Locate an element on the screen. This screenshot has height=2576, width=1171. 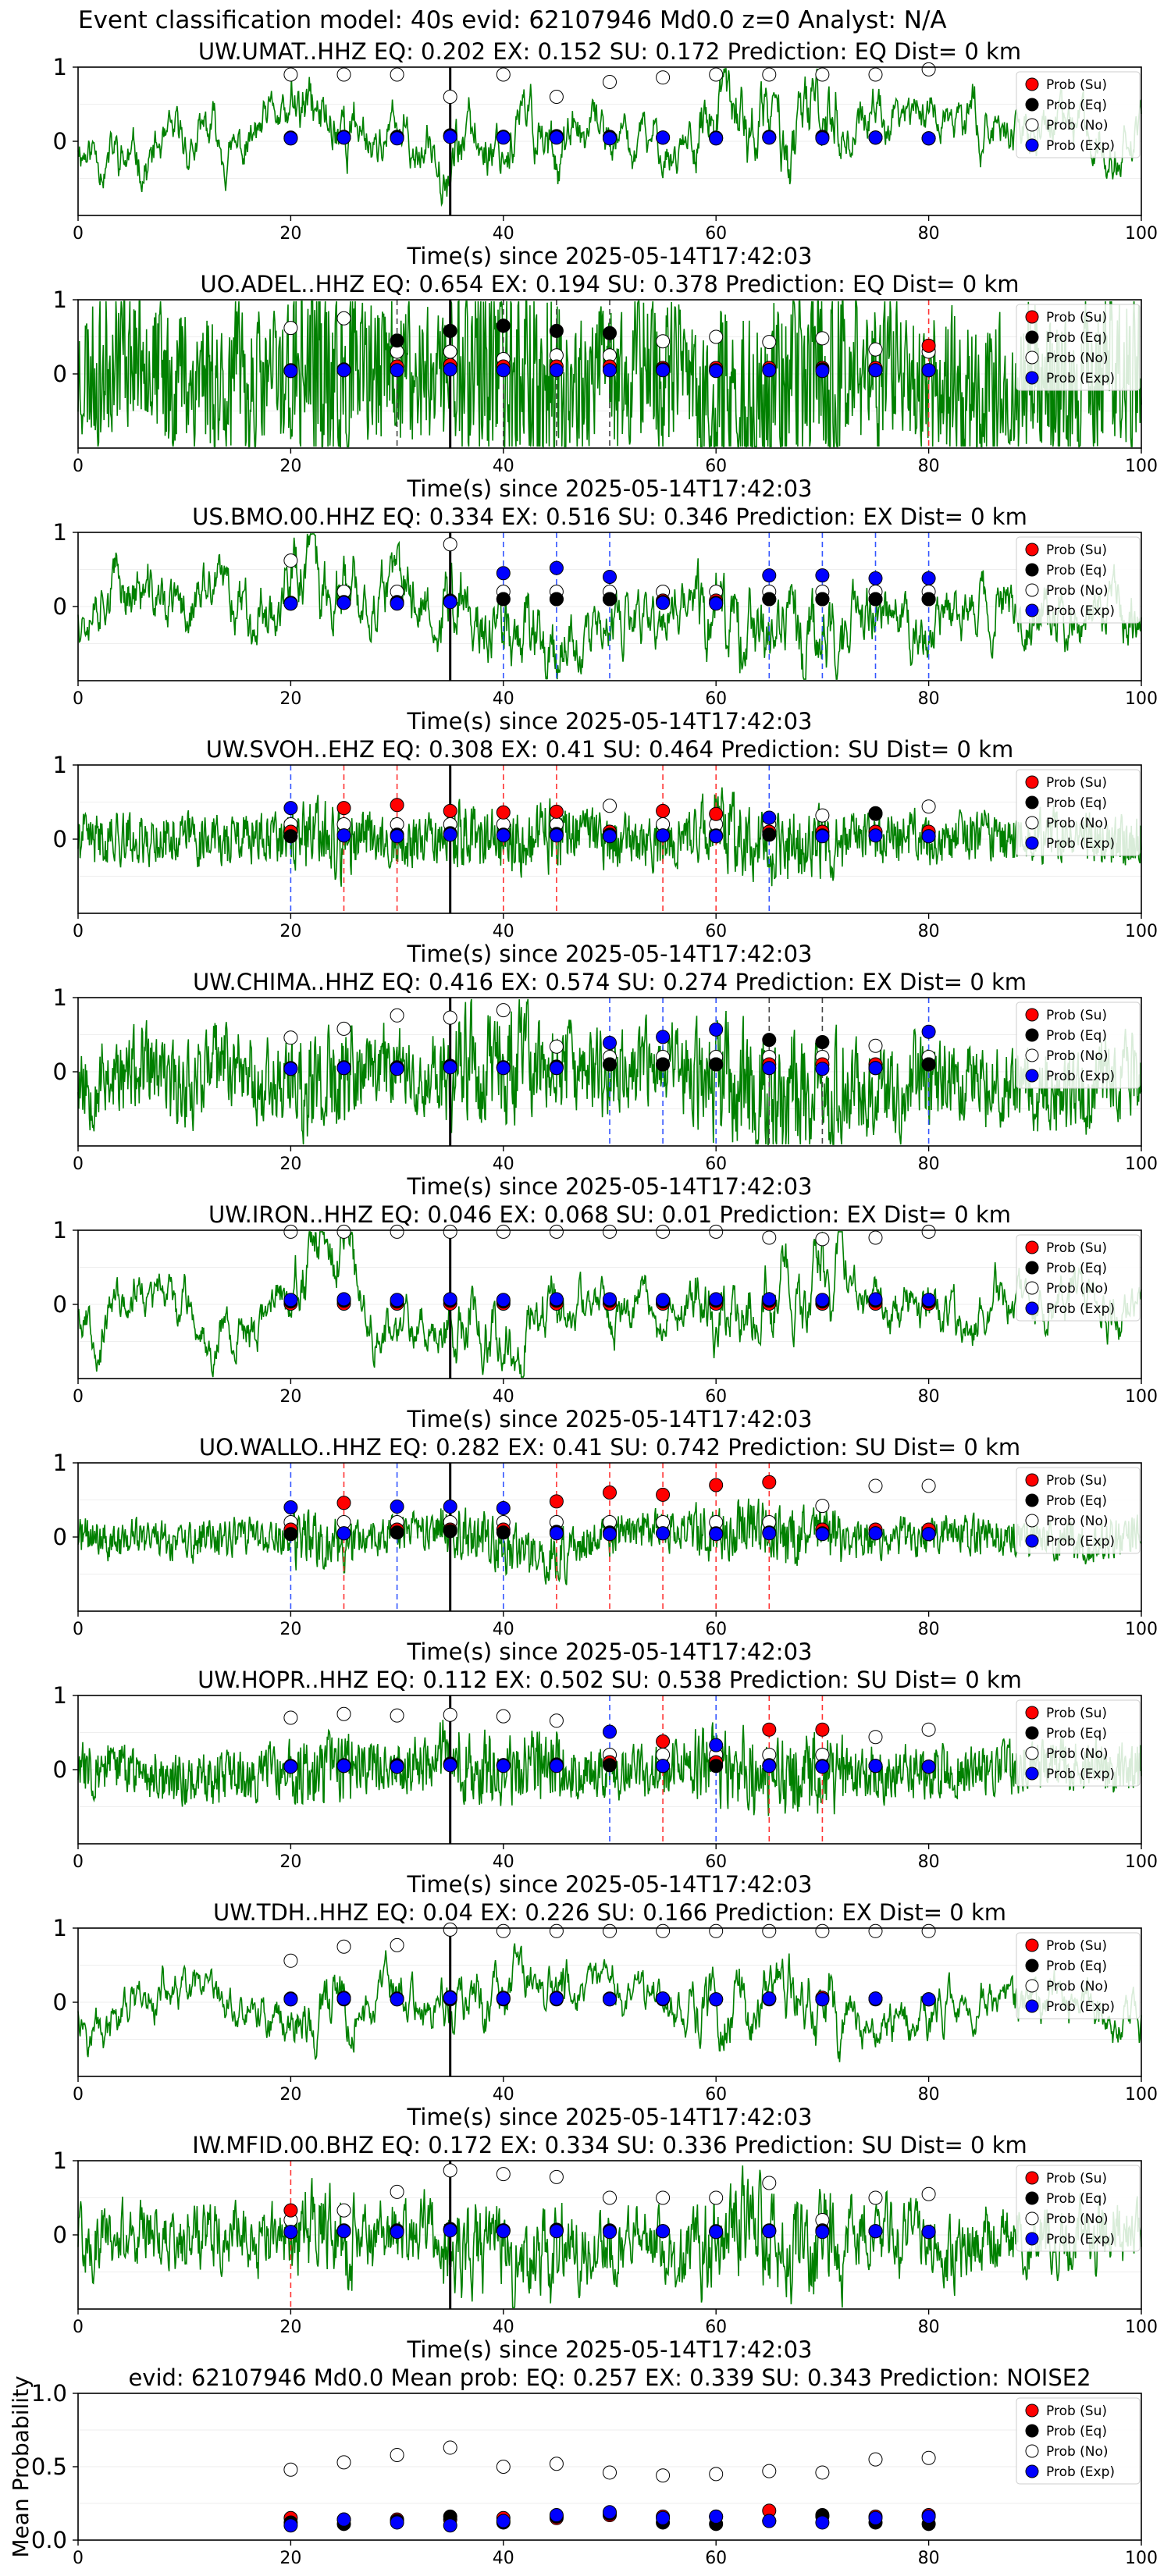
x-tick-label: 0 is located at coordinates (78, 699).